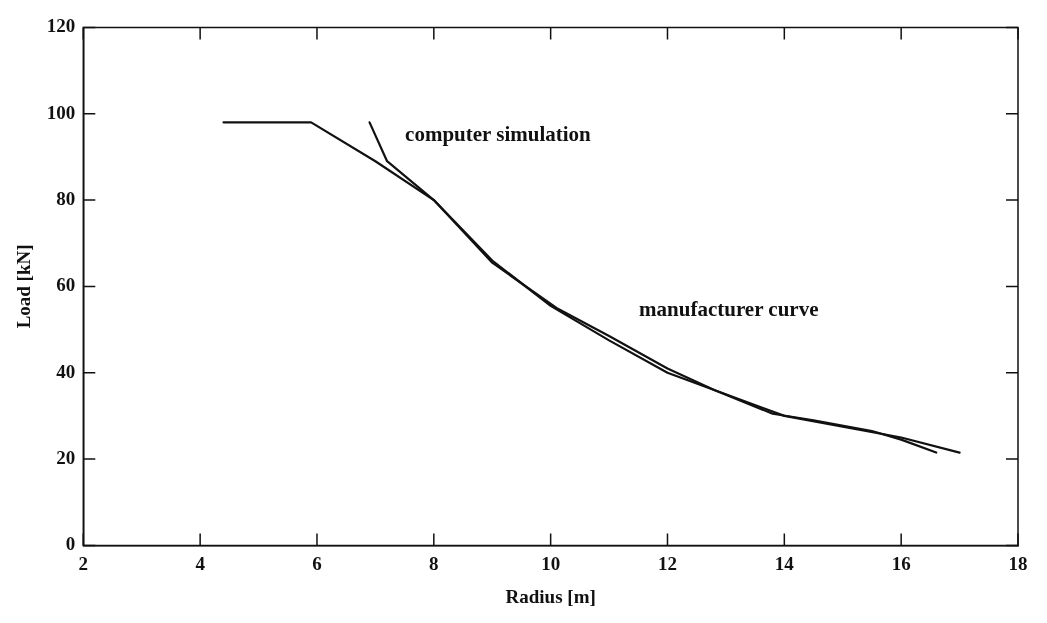  What do you see at coordinates (901, 563) in the screenshot?
I see `x-tick-label: 16` at bounding box center [901, 563].